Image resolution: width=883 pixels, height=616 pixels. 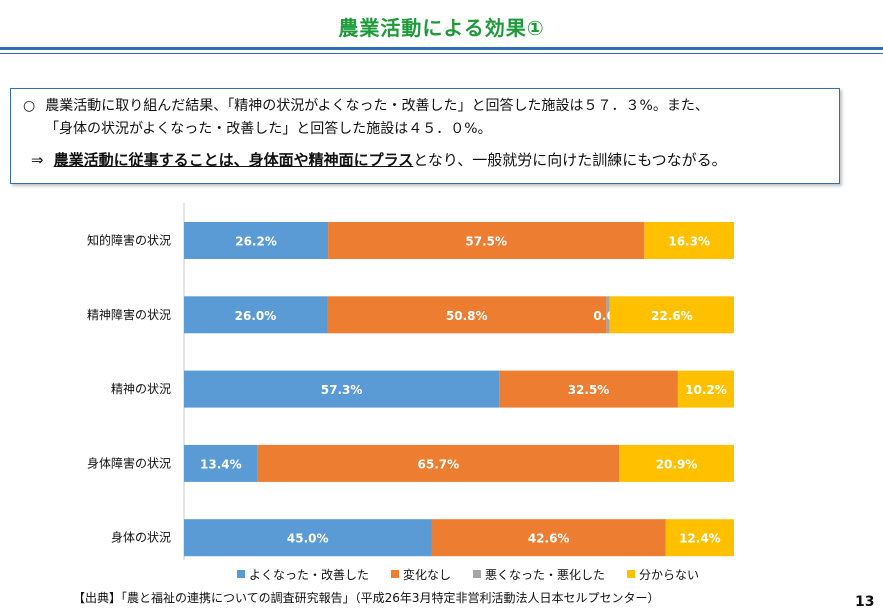 I want to click on summary-line-2: 「身体の状況がよくなった・改善した」と回答した施設は４５．０%。, so click(x=268, y=129).